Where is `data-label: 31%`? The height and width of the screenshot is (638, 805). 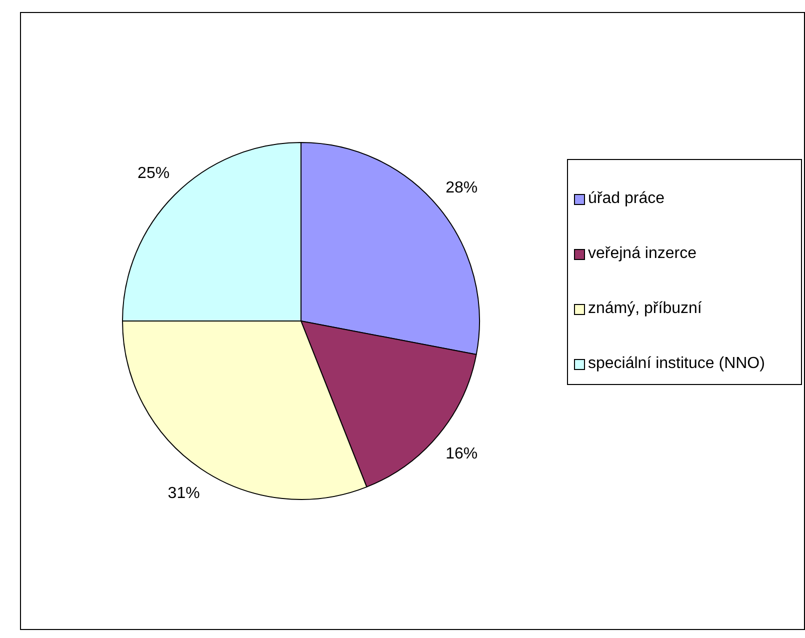
data-label: 31% is located at coordinates (184, 493).